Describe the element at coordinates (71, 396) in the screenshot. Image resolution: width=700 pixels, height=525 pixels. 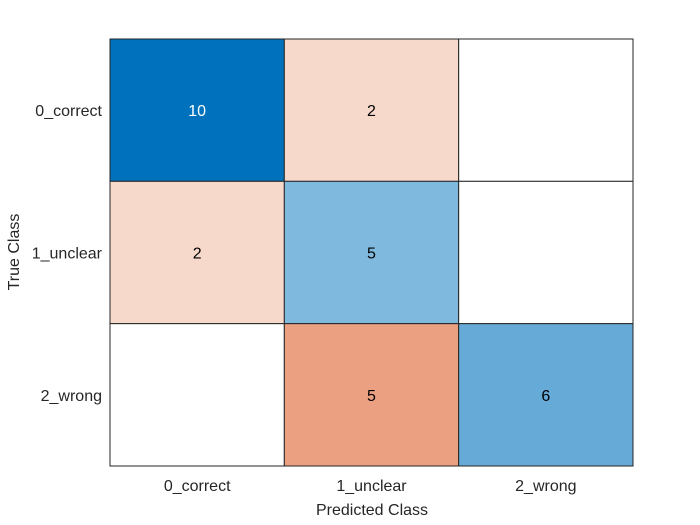
I see `y-tick-label: 2_wrong` at that location.